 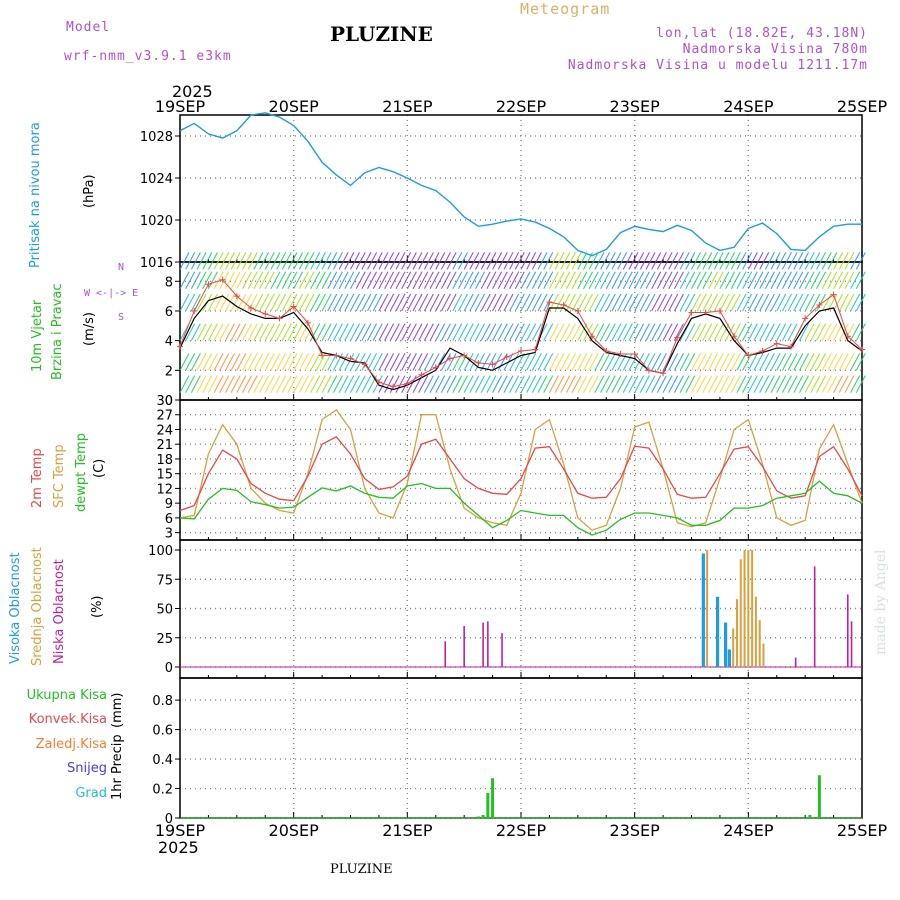 What do you see at coordinates (169, 668) in the screenshot?
I see `y-tick-label: 0` at bounding box center [169, 668].